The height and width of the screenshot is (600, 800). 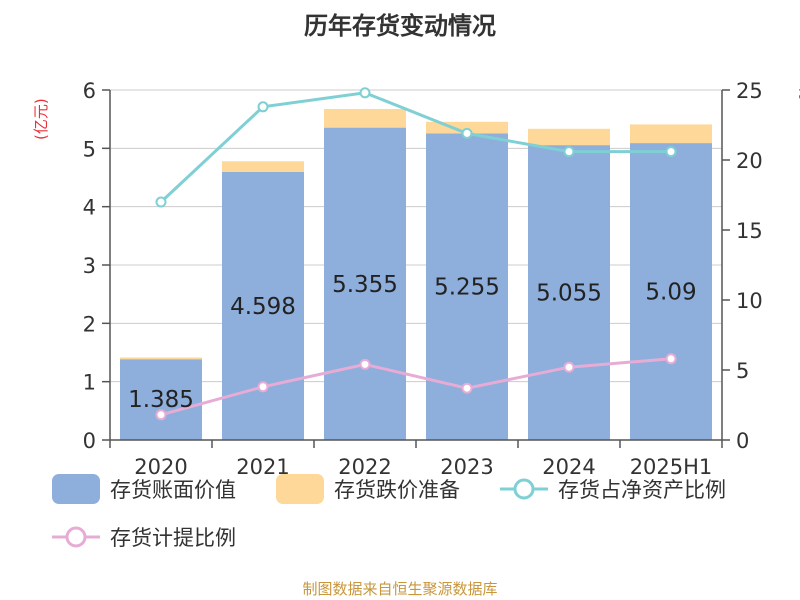 I want to click on y-left-tick-label: 6, so click(x=89, y=91).